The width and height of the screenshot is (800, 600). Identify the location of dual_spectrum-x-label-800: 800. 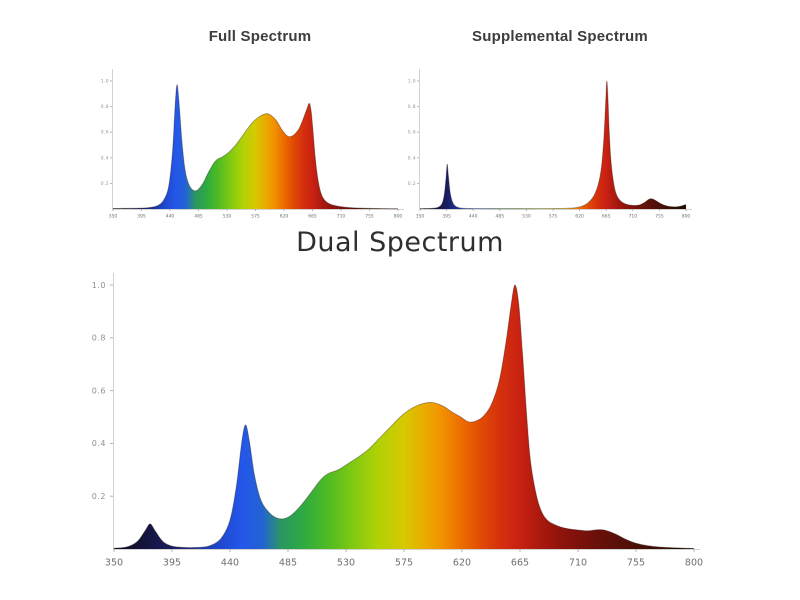
(694, 562).